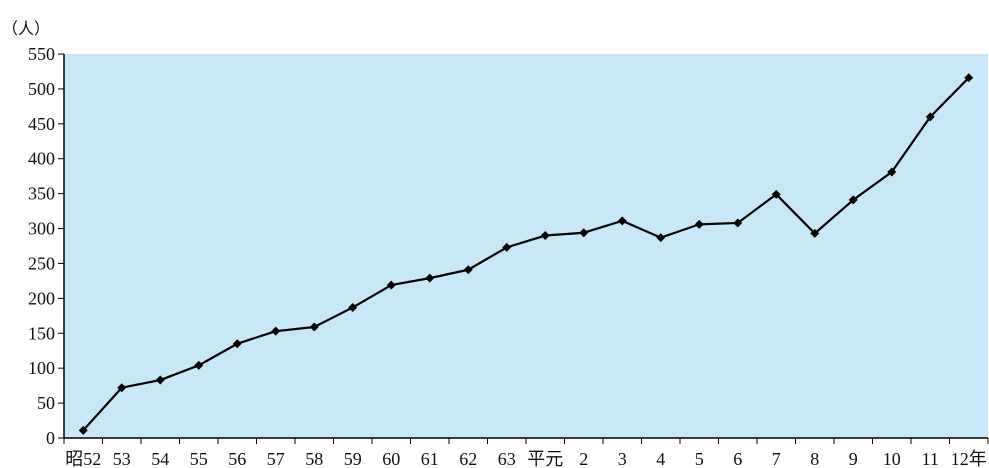 This screenshot has height=468, width=989. What do you see at coordinates (83, 458) in the screenshot?
I see `x-tick-label: 昭52` at bounding box center [83, 458].